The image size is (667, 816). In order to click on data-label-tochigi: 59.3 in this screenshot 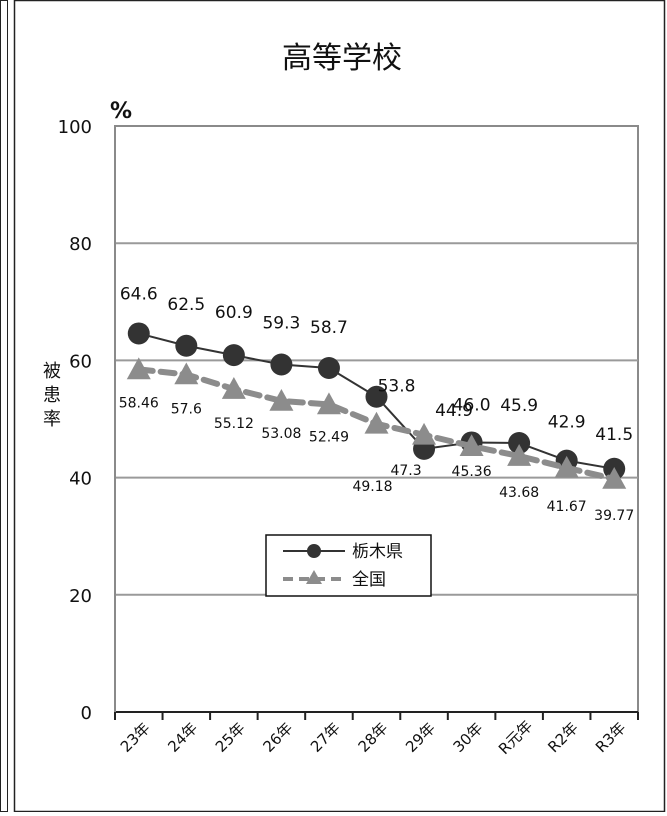, I will do `click(281, 324)`.